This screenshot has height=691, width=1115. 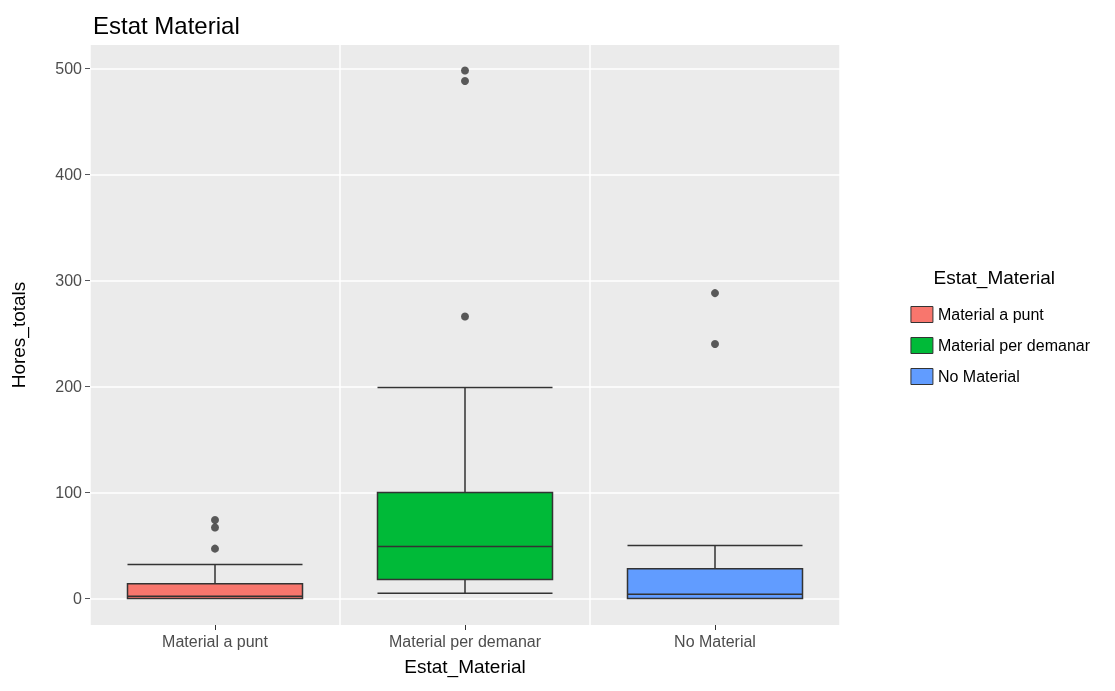 I want to click on legend-label: No Material, so click(x=978, y=376).